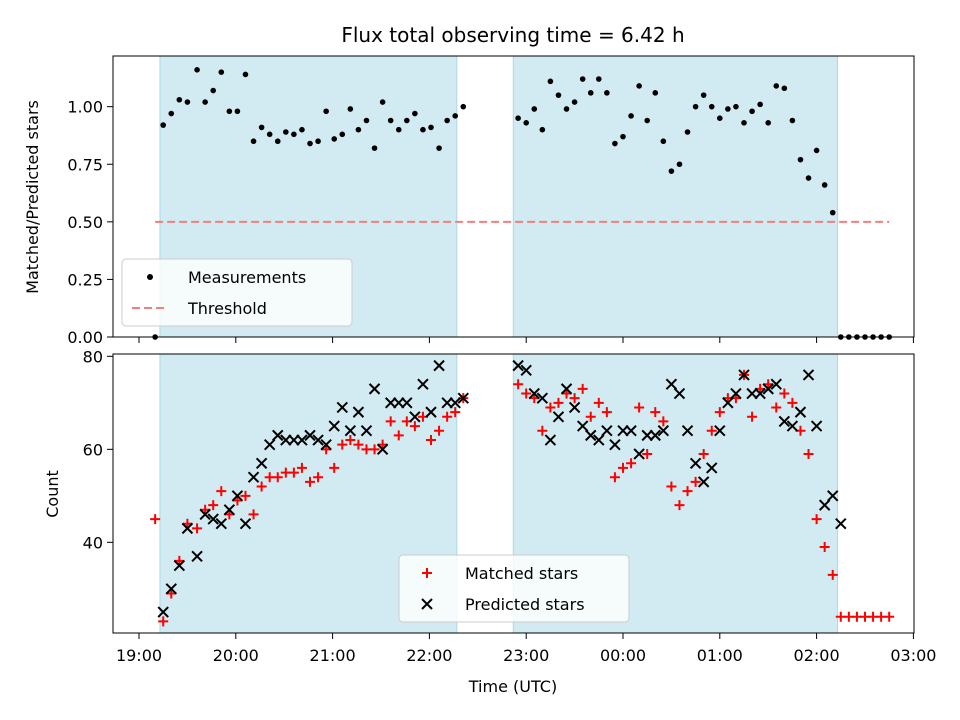 This screenshot has height=720, width=960. What do you see at coordinates (236, 655) in the screenshot?
I see `x-tick-label: 20:00` at bounding box center [236, 655].